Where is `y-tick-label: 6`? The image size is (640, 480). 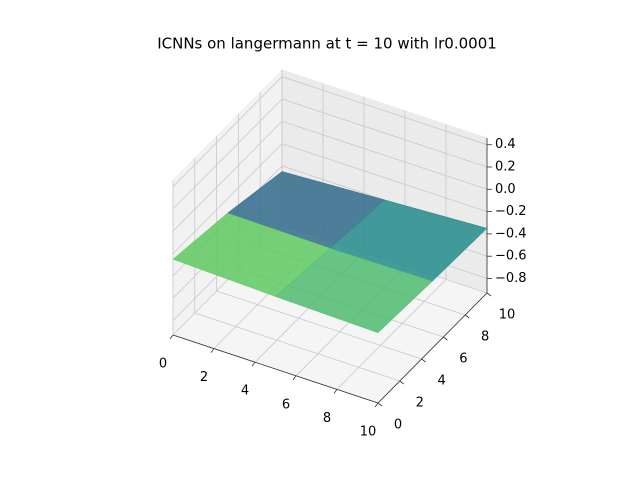 y-tick-label: 6 is located at coordinates (463, 359).